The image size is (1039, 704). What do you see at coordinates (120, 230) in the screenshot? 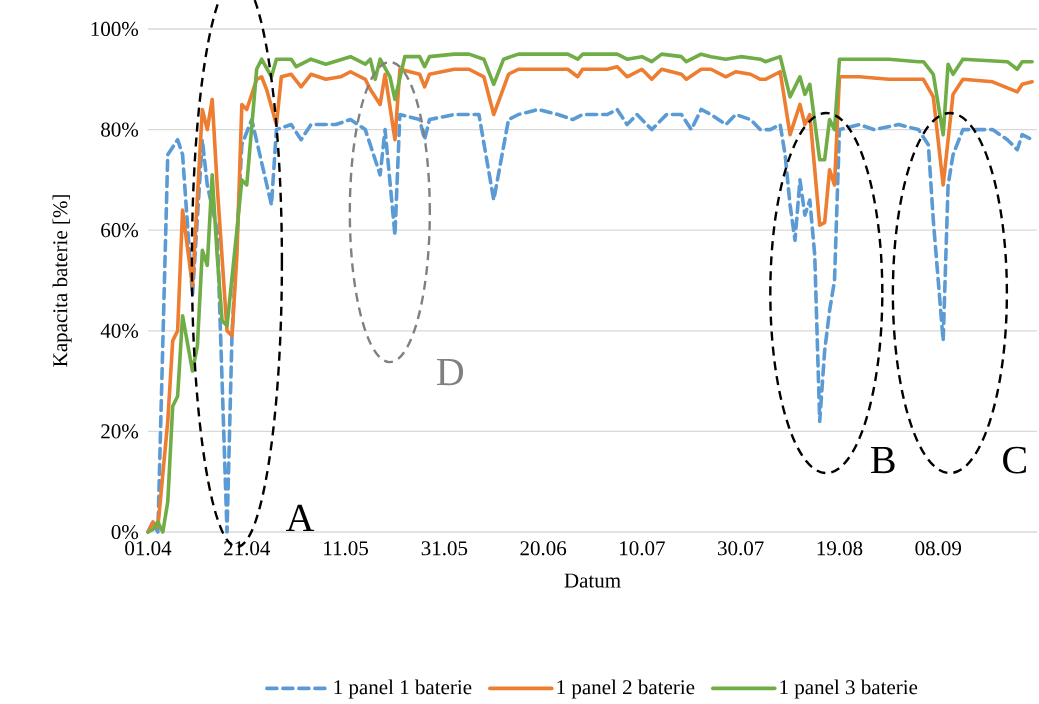
I see `y-tick-label: 60%` at bounding box center [120, 230].